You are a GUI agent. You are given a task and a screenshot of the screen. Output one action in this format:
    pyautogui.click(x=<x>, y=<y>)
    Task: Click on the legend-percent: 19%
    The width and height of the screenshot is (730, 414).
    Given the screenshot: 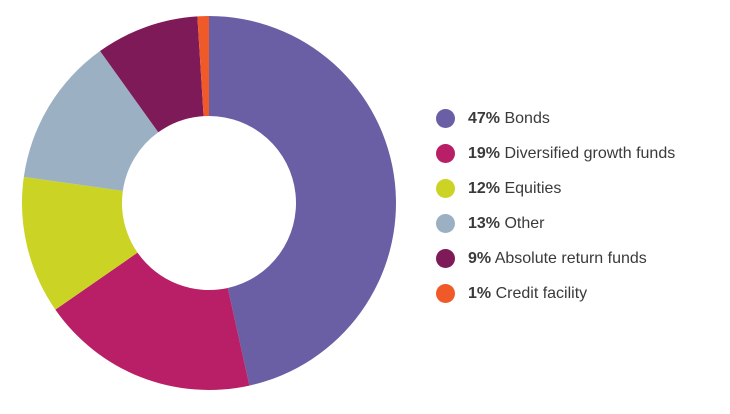 What is the action you would take?
    pyautogui.click(x=484, y=153)
    